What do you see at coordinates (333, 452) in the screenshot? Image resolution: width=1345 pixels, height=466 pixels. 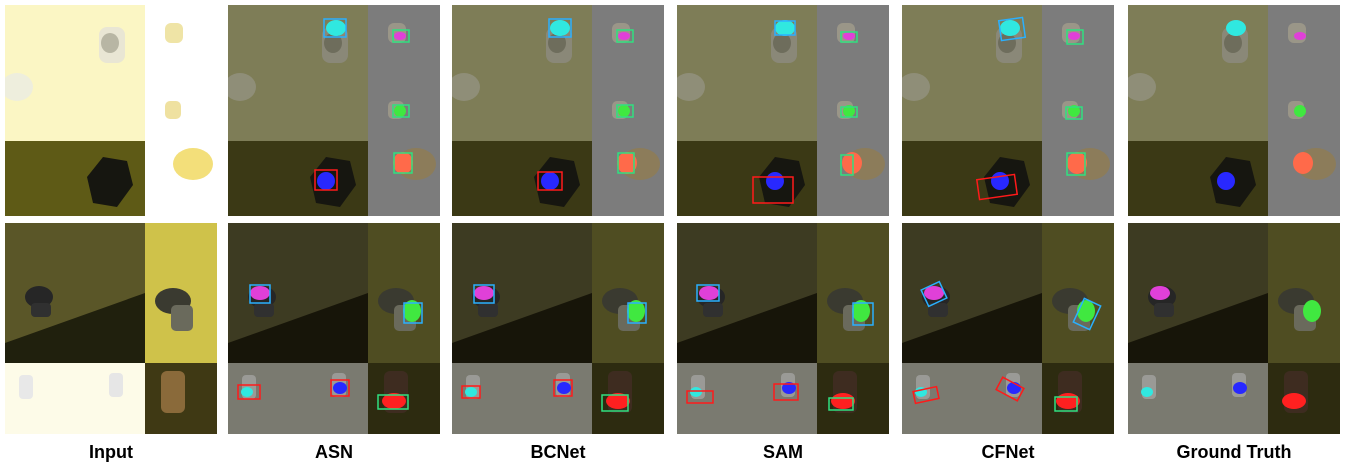 I see `column-caption: ASN` at bounding box center [333, 452].